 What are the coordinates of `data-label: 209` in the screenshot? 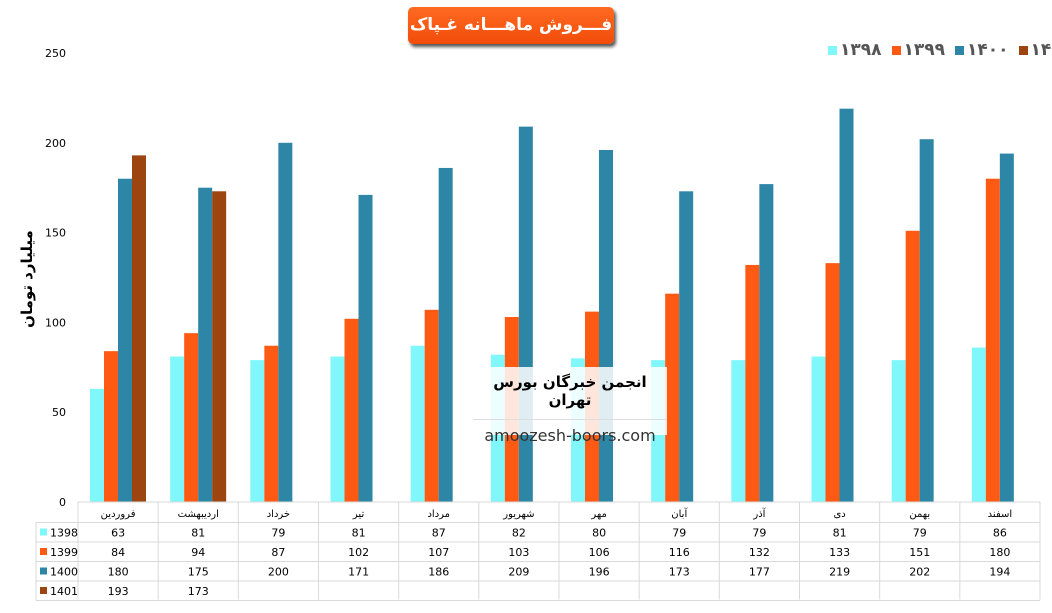 It's located at (518, 572).